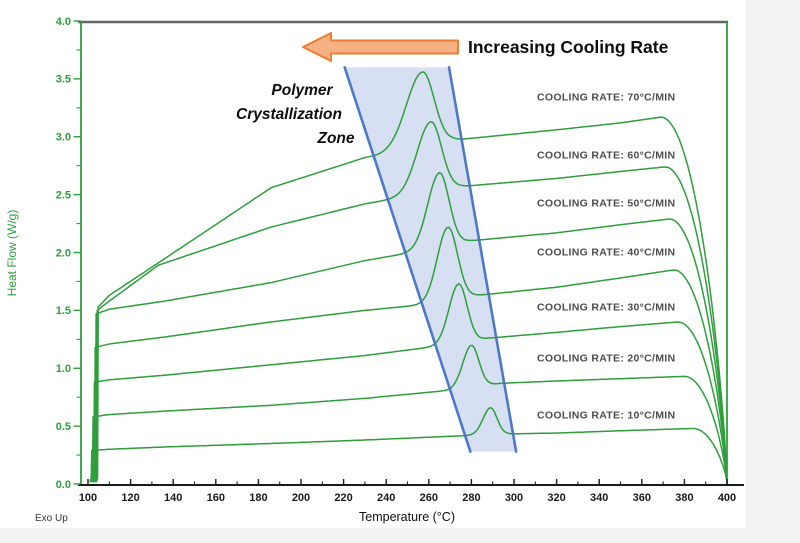  Describe the element at coordinates (63, 195) in the screenshot. I see `y-tick-label: 2.5` at that location.